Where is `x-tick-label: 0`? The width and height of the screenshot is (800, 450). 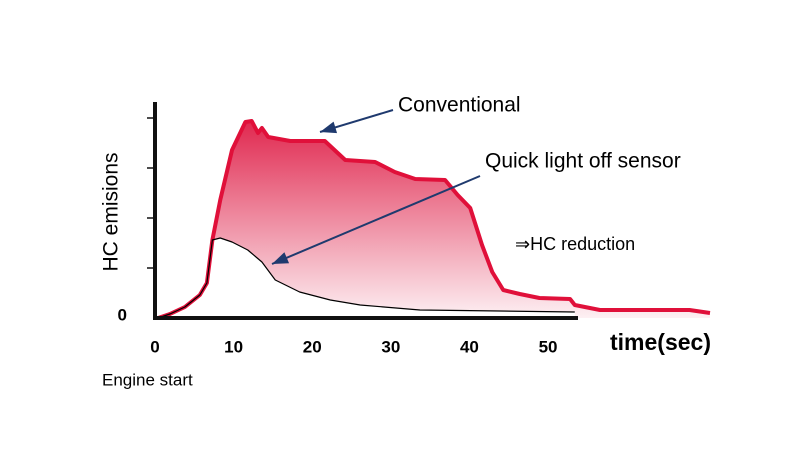
x-tick-label: 0 is located at coordinates (154, 346).